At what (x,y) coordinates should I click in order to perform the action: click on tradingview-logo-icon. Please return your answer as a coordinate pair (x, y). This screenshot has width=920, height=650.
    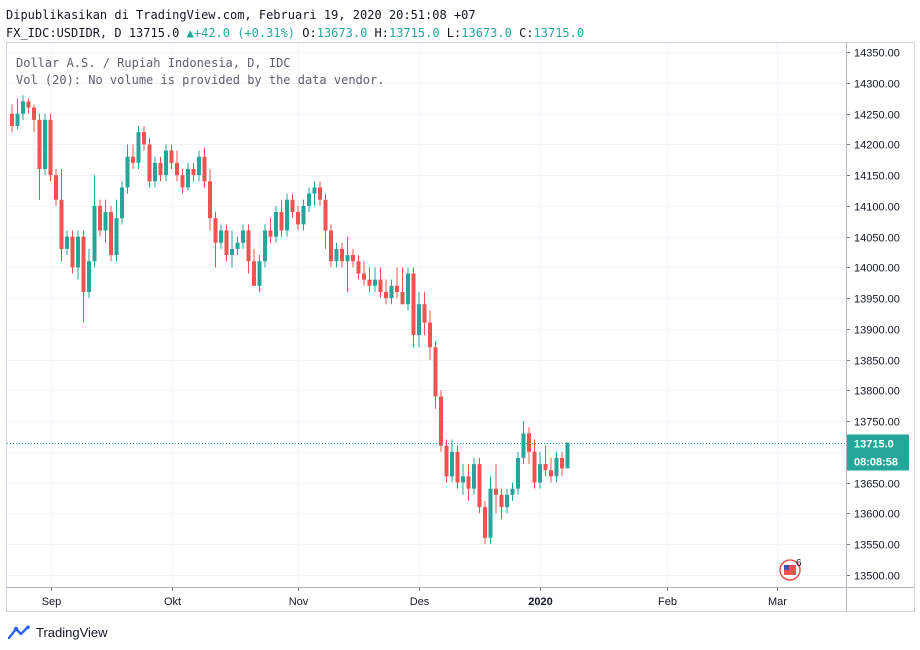
    Looking at the image, I should click on (19, 632).